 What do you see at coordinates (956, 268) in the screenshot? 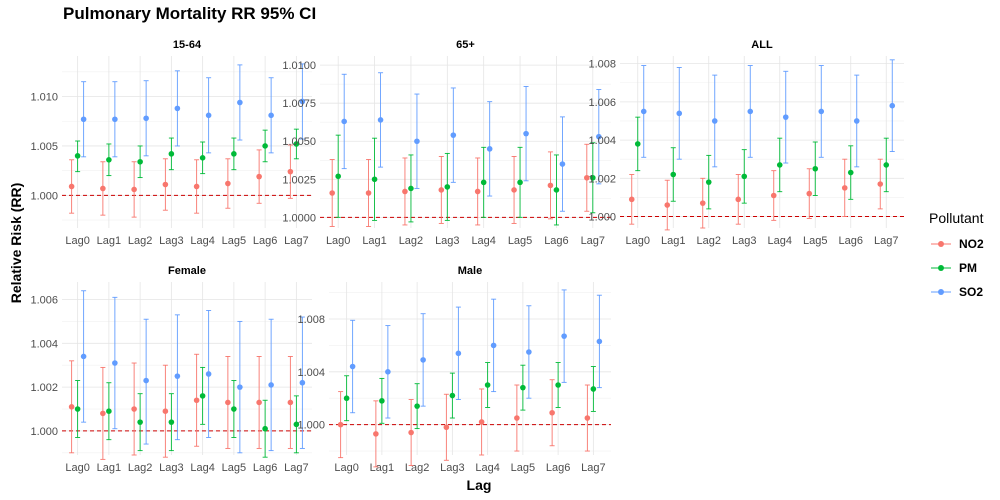
I see `legend-item-pm: PM` at bounding box center [956, 268].